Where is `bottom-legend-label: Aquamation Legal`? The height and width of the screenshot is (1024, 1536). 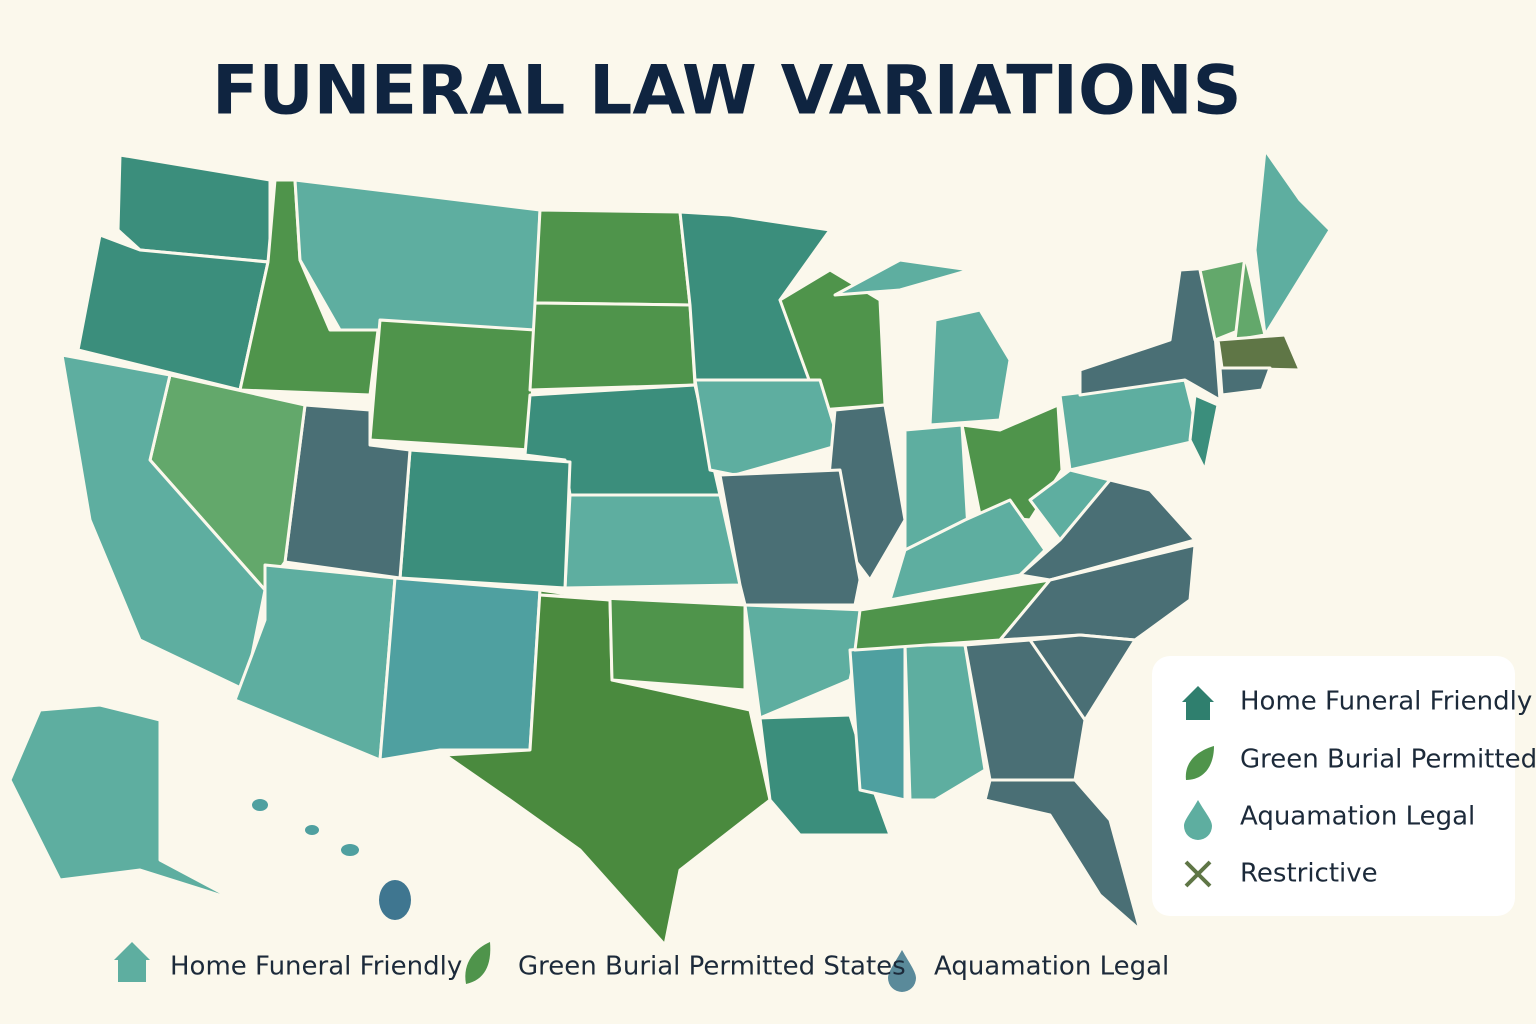
bottom-legend-label: Aquamation Legal is located at coordinates (1051, 967).